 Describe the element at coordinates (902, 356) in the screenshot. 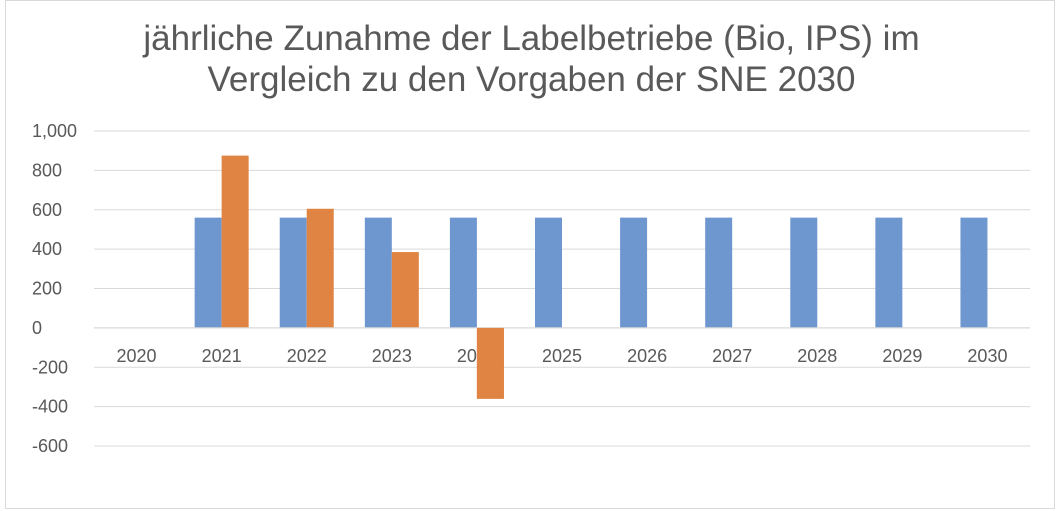

I see `x-tick-label: 2029` at that location.